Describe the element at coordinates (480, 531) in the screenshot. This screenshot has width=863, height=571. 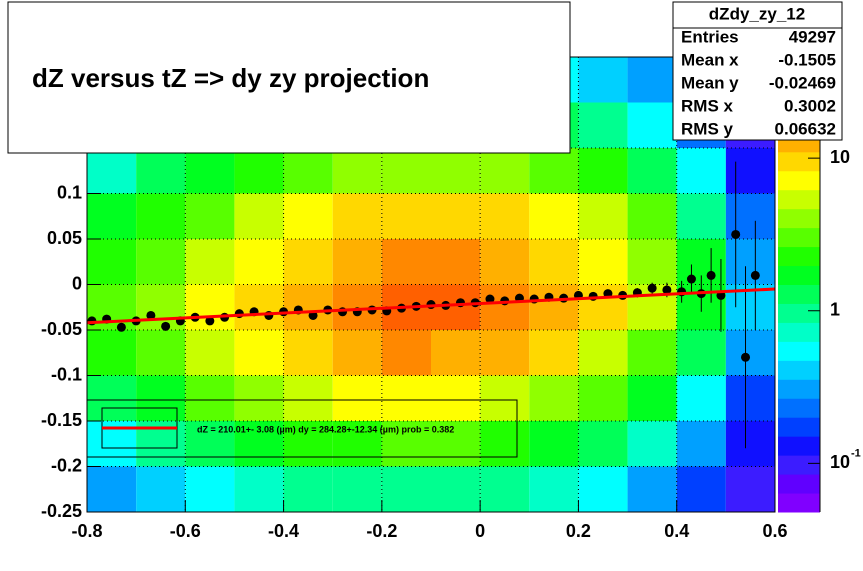
I see `x-tick-label: 0` at that location.